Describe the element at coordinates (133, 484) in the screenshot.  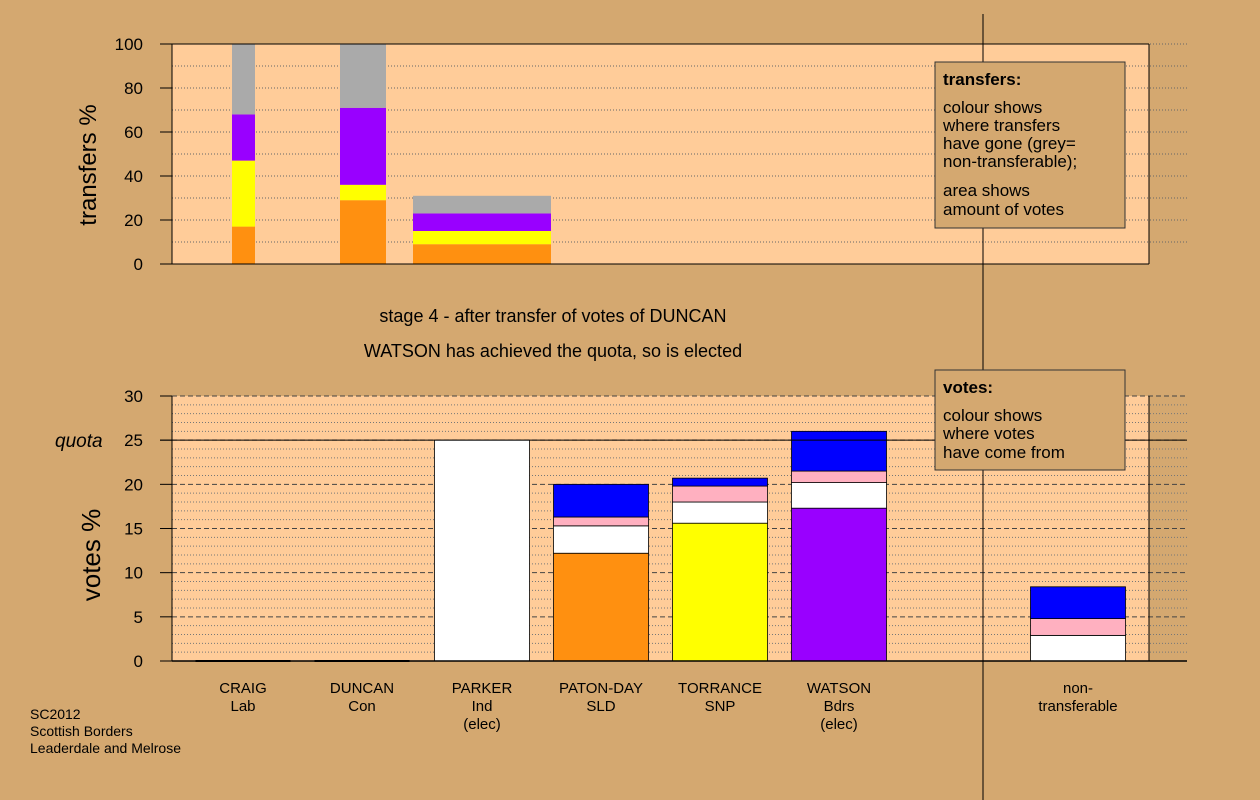
I see `bottom-ytick-label: 20` at that location.